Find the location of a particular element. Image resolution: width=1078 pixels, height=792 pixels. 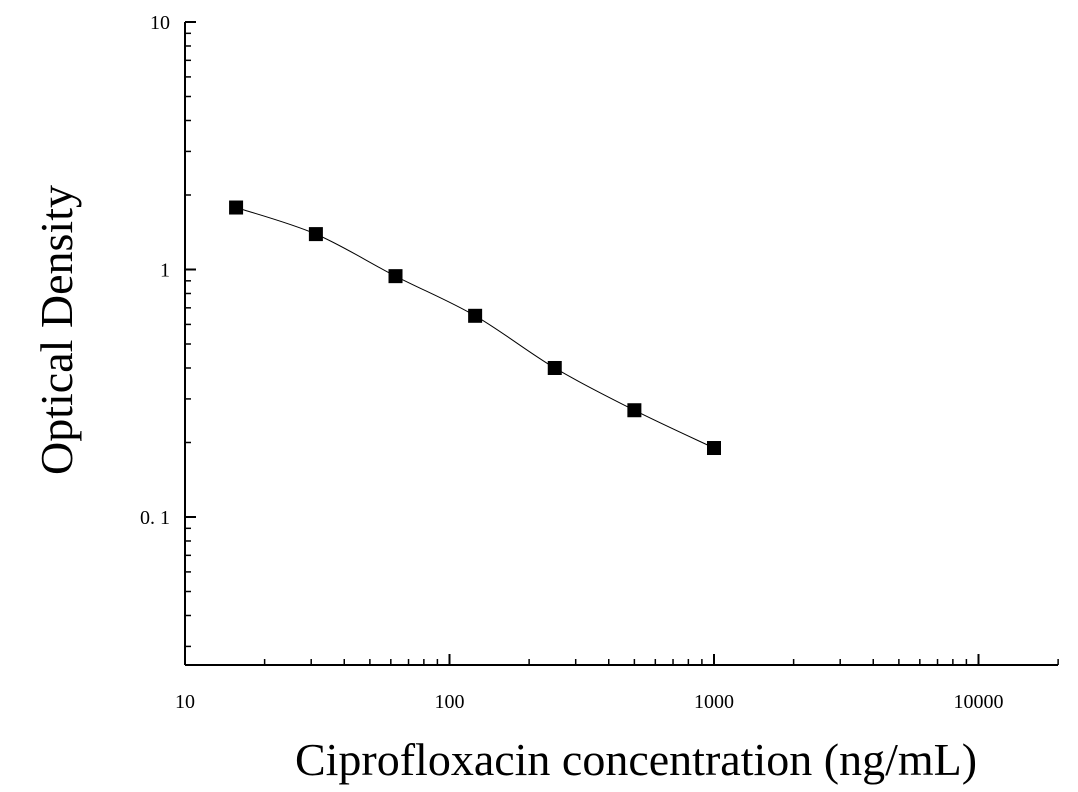

y-tick-label: 10 is located at coordinates (160, 23).